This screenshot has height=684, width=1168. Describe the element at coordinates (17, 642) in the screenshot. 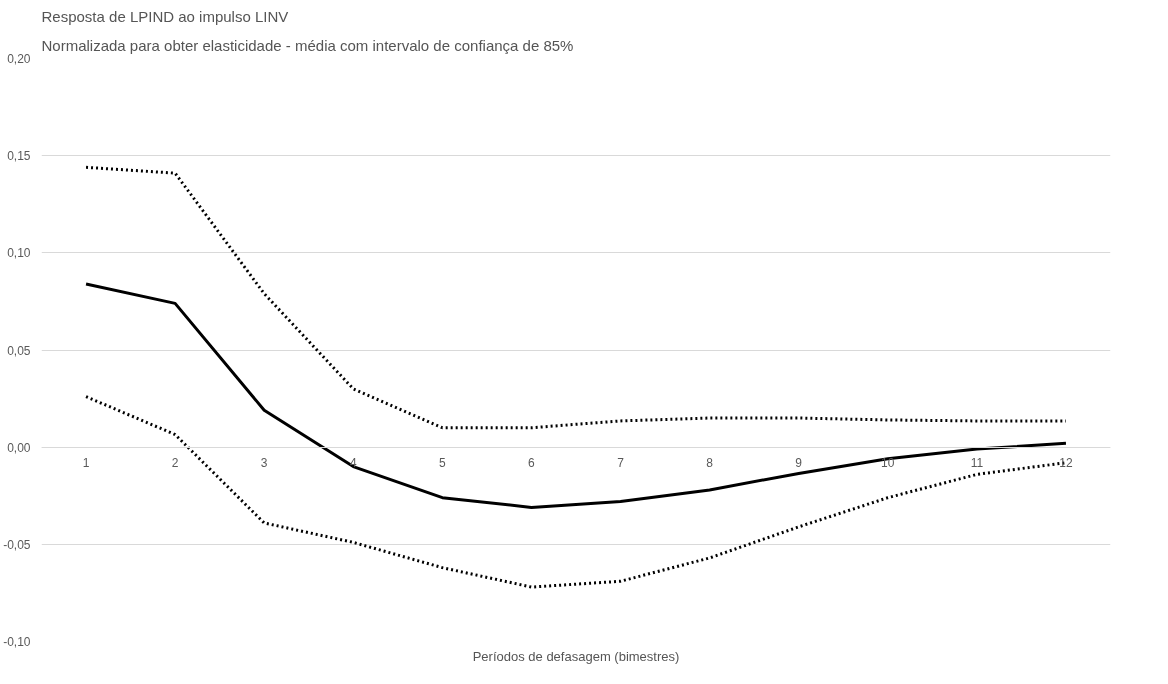

I see `y-tick-label: -0,10` at that location.